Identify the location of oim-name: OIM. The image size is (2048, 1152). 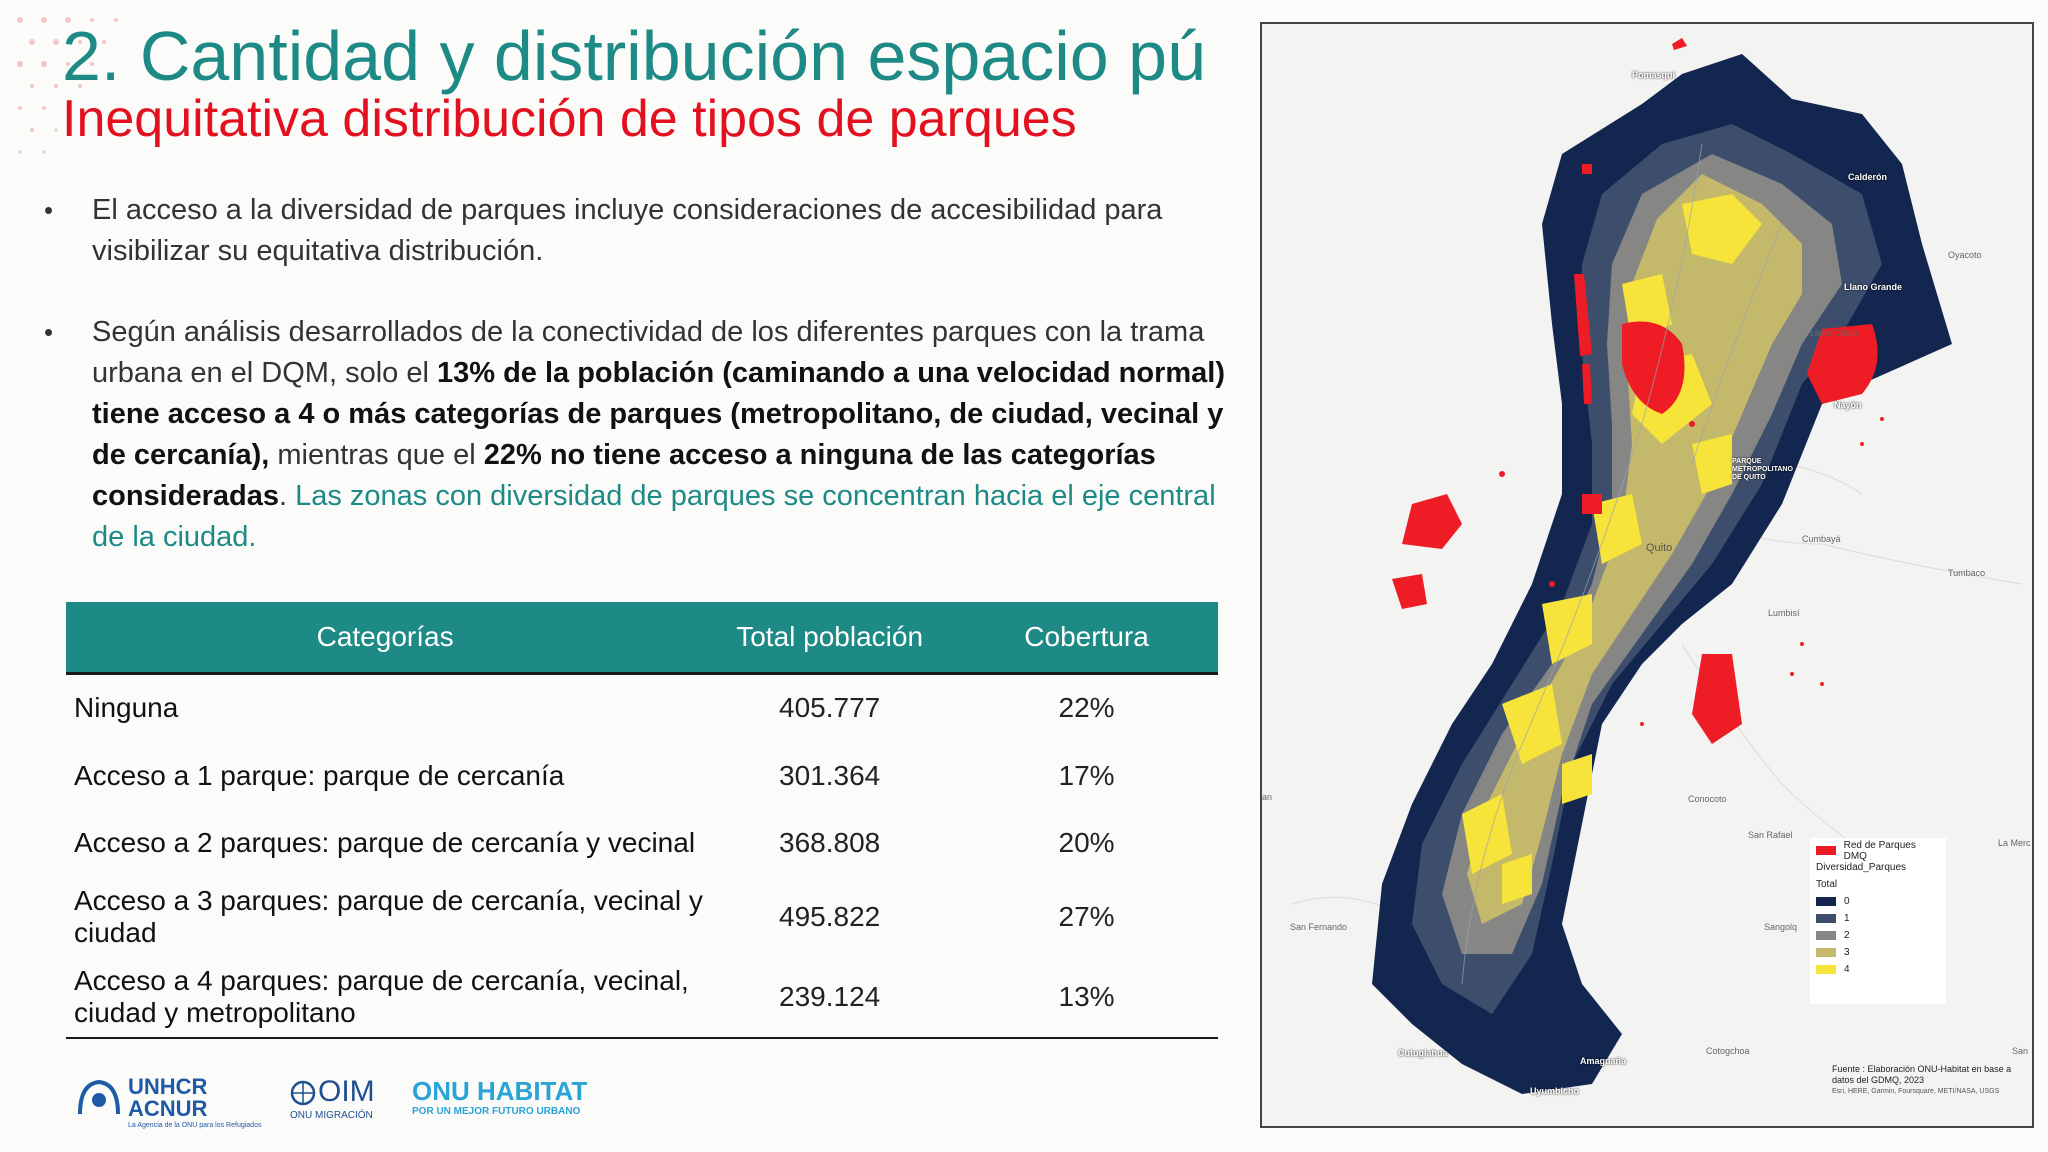
(346, 1091).